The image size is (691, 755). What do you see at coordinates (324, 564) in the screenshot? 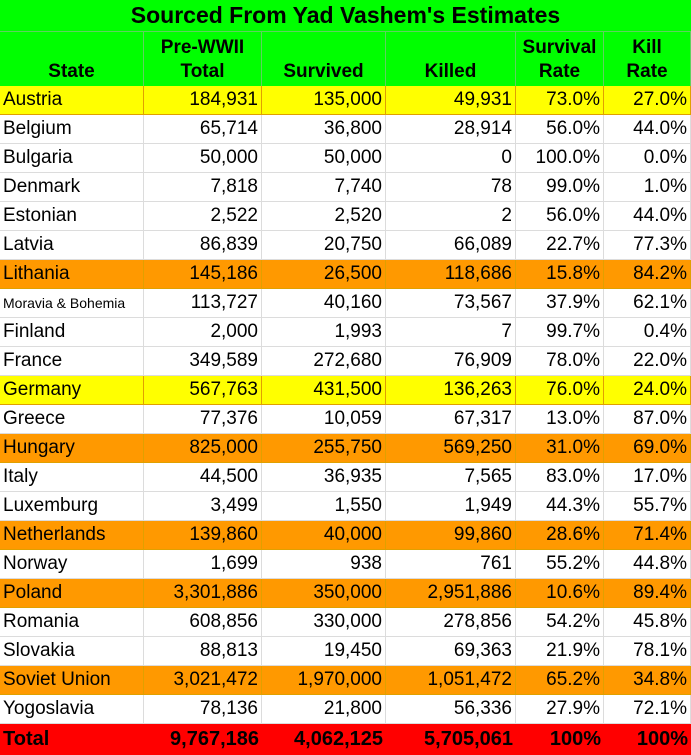
I see `cell-survived: 938` at bounding box center [324, 564].